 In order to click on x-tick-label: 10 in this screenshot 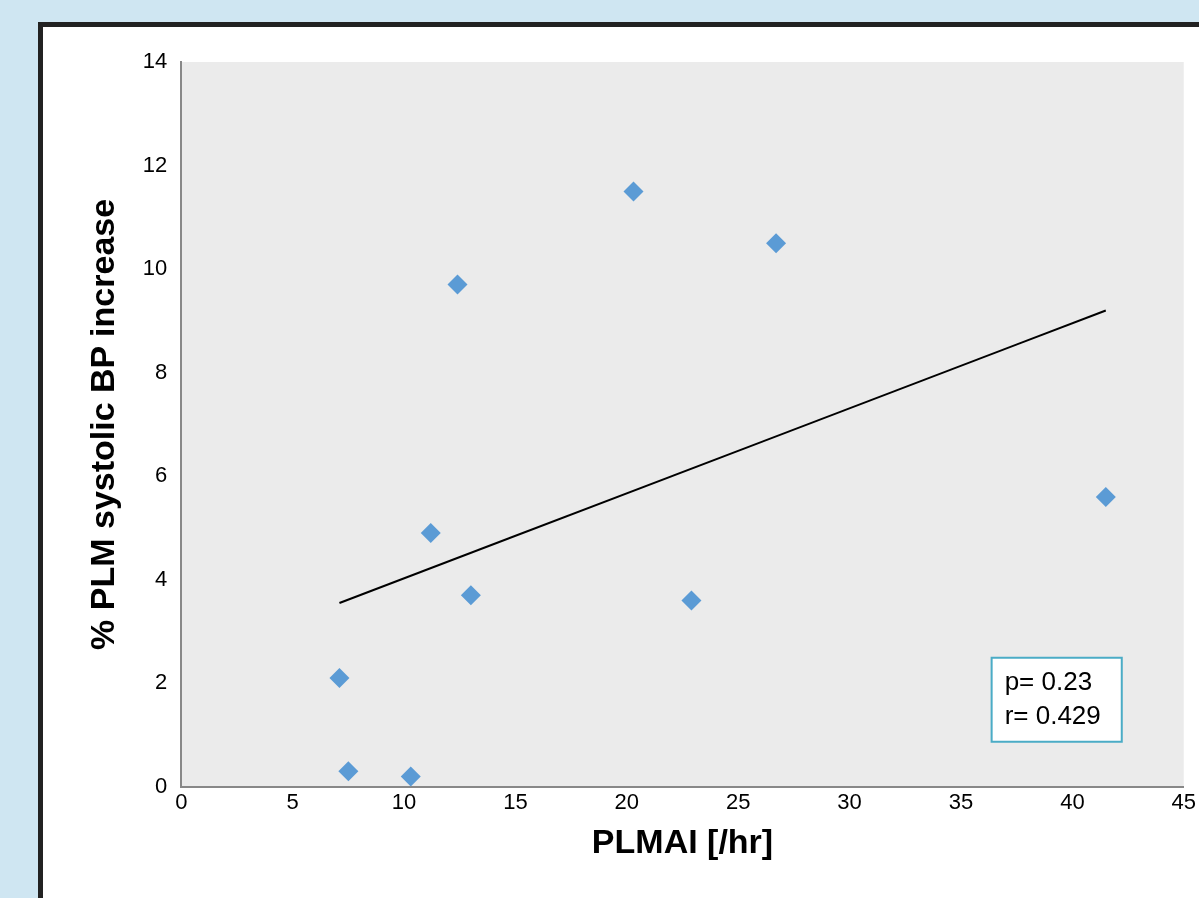, I will do `click(404, 802)`.